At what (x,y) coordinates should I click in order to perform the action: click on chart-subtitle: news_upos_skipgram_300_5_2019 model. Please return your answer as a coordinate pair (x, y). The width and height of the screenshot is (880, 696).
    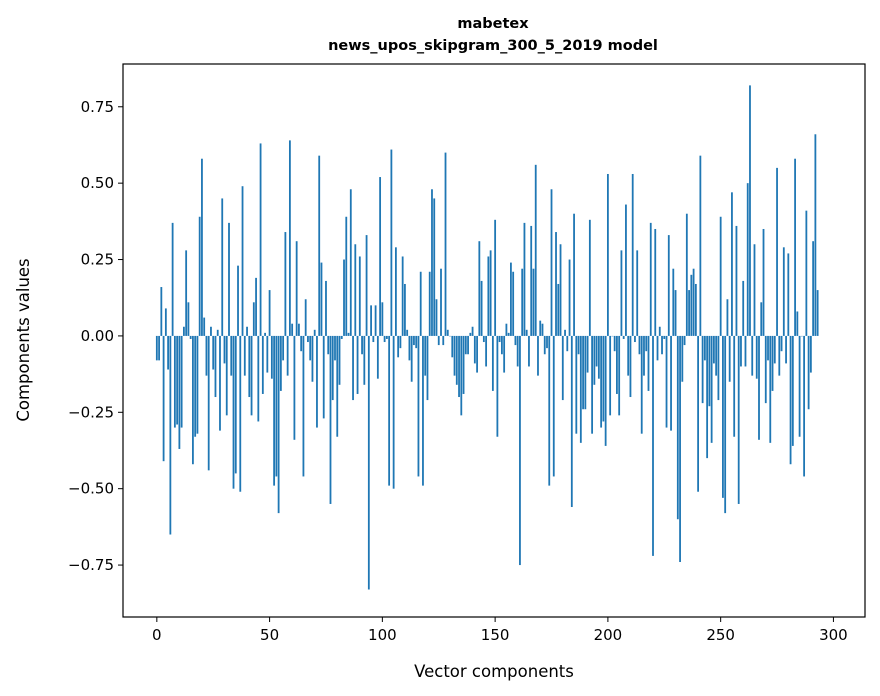
    Looking at the image, I should click on (493, 46).